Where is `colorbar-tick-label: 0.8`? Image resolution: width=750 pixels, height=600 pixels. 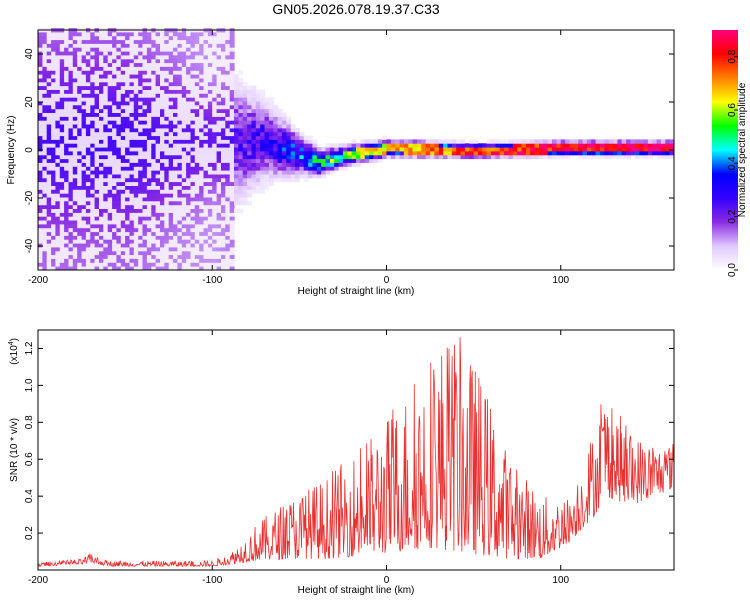
colorbar-tick-label: 0.8 is located at coordinates (732, 56).